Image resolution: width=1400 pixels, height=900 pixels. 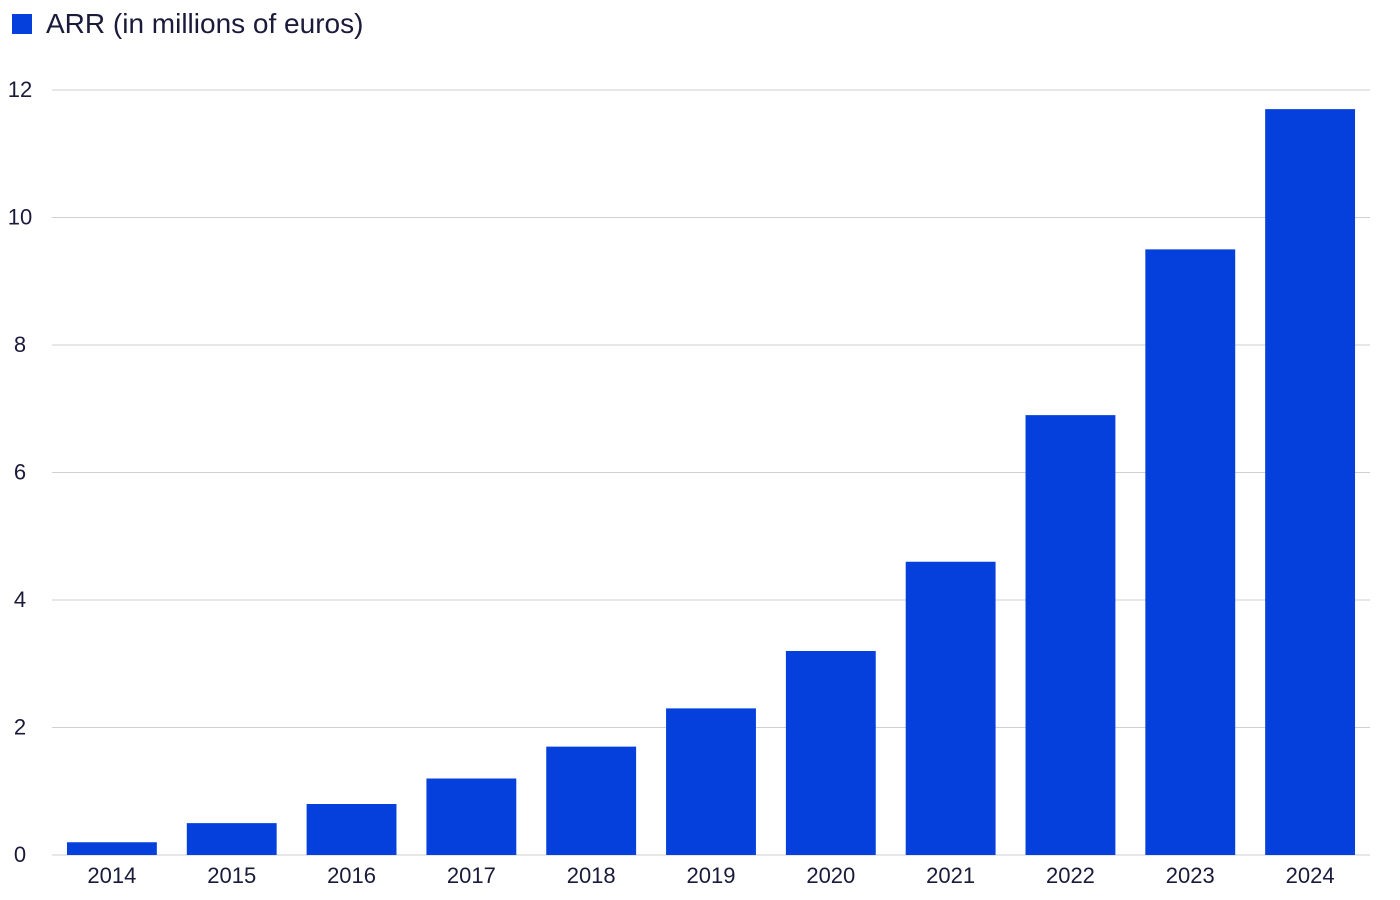 I want to click on chart-legend: ARR (in millions of euros), so click(x=187, y=24).